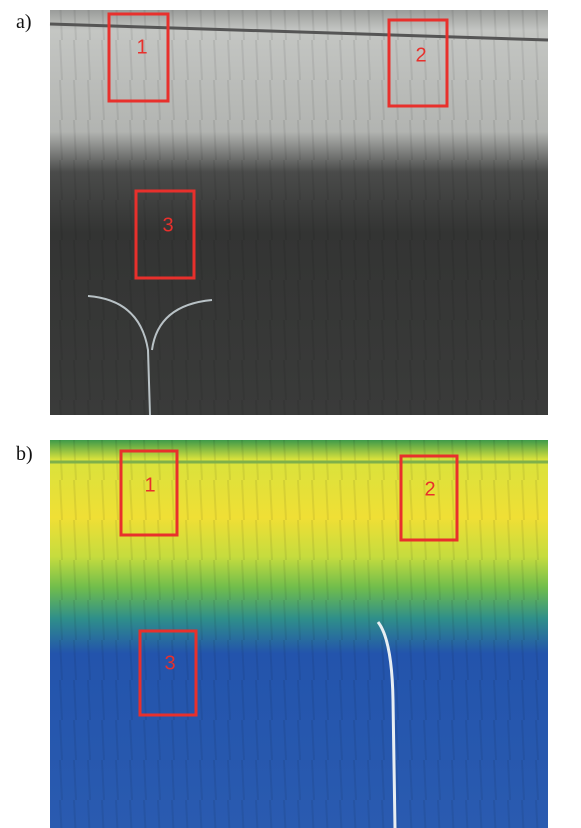  What do you see at coordinates (24, 454) in the screenshot?
I see `panel-label: b)` at bounding box center [24, 454].